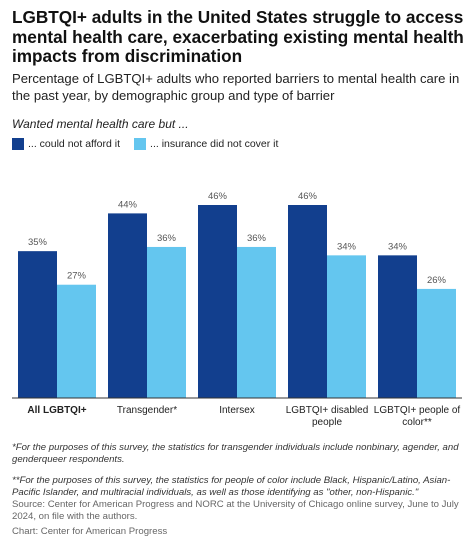  I want to click on legend-swatch-insurance, so click(140, 144).